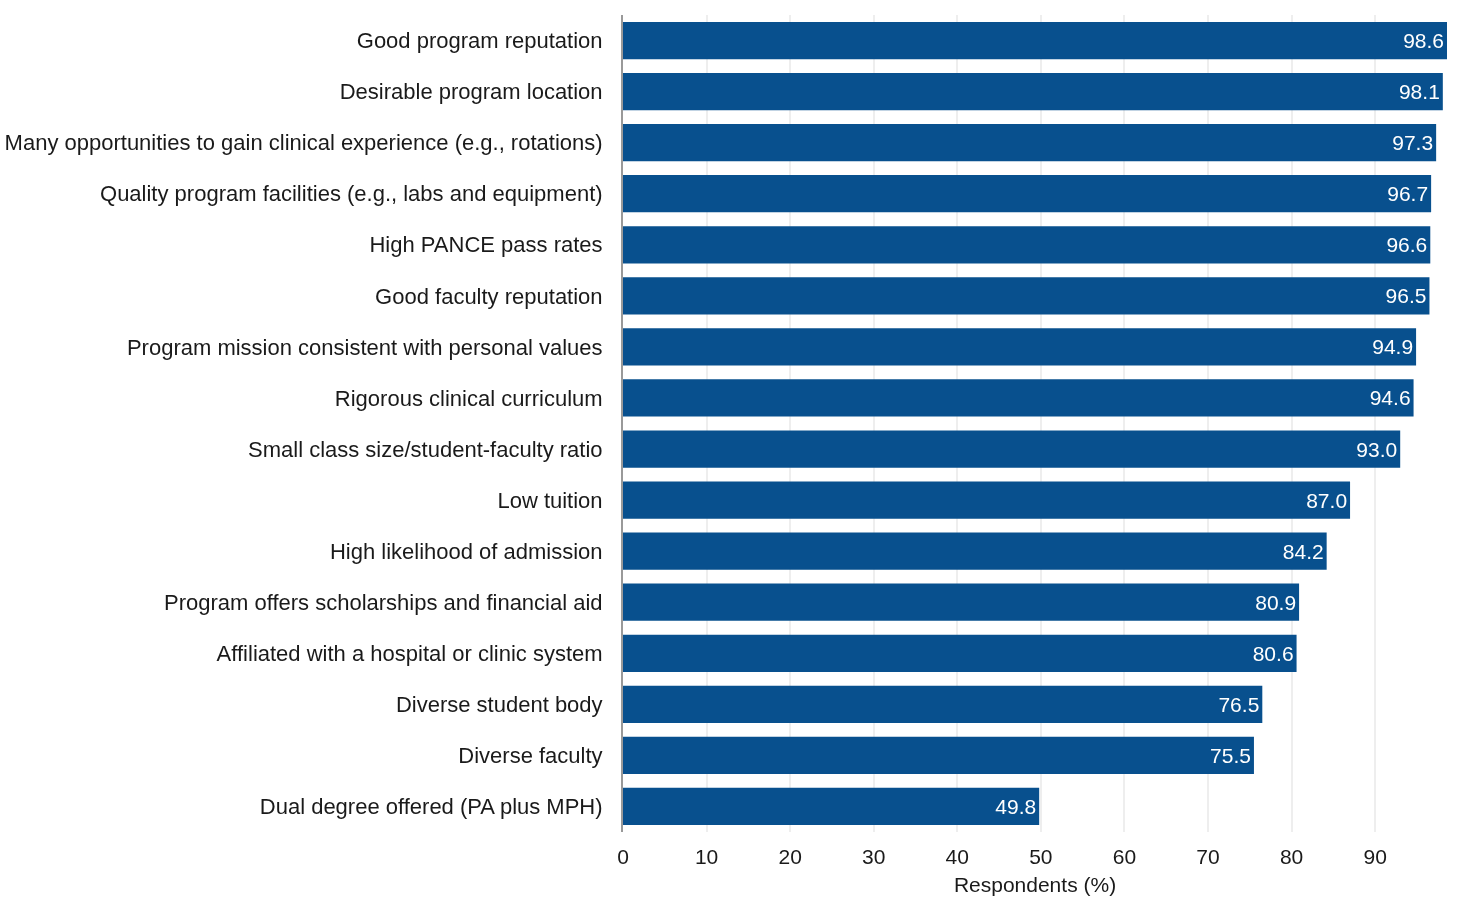 This screenshot has height=903, width=1461. I want to click on data-label: 97.3, so click(1413, 143).